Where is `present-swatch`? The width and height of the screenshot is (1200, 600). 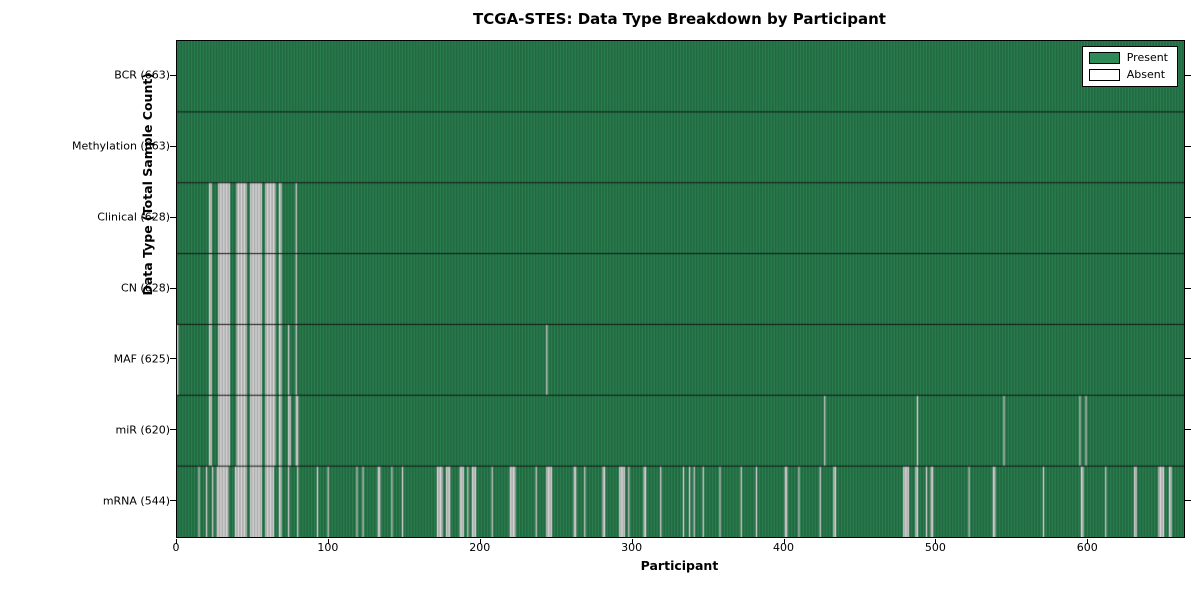 present-swatch is located at coordinates (1104, 58).